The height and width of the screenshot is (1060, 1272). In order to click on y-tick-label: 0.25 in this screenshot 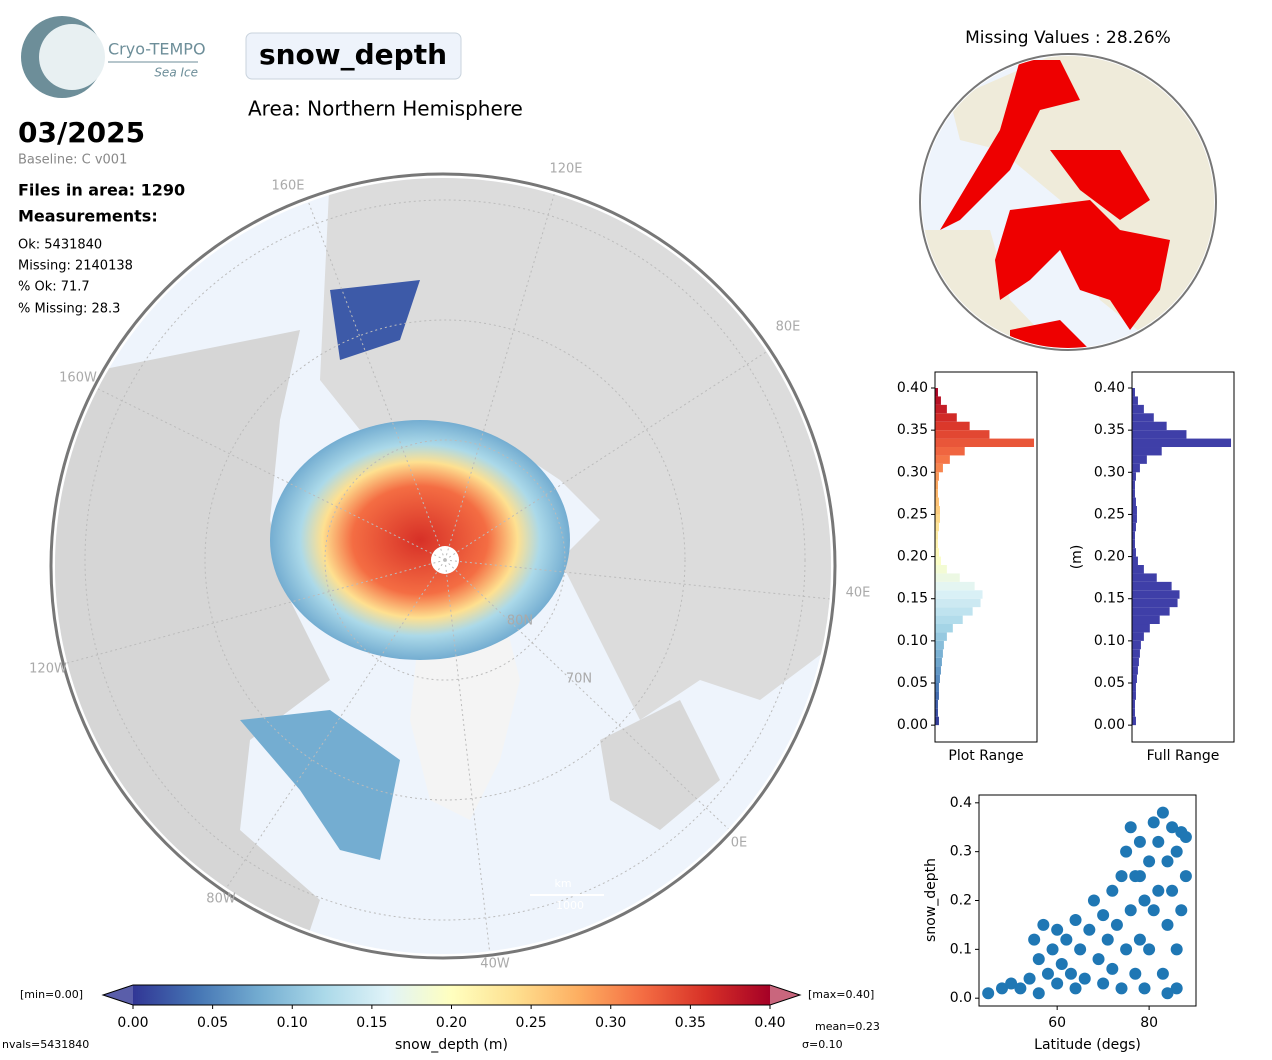, I will do `click(912, 514)`.